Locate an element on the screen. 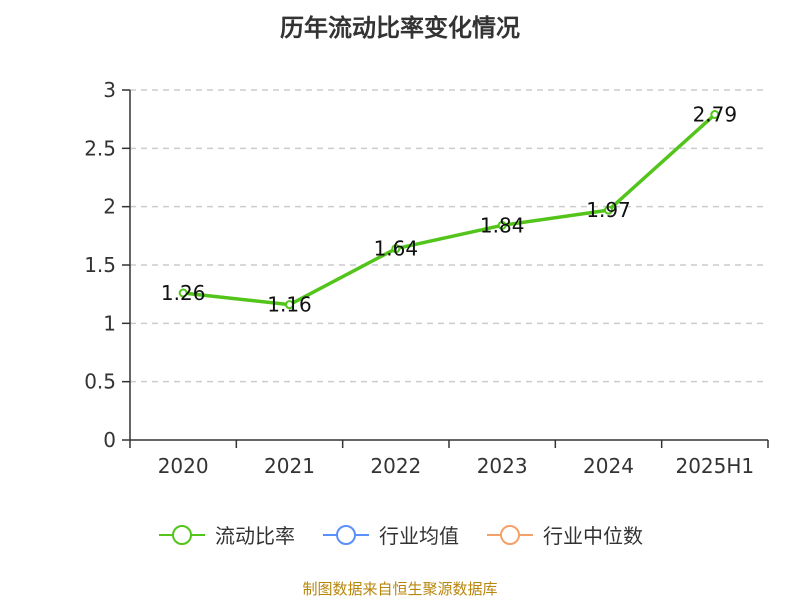 The width and height of the screenshot is (800, 600). data-label: 1.64 is located at coordinates (396, 249).